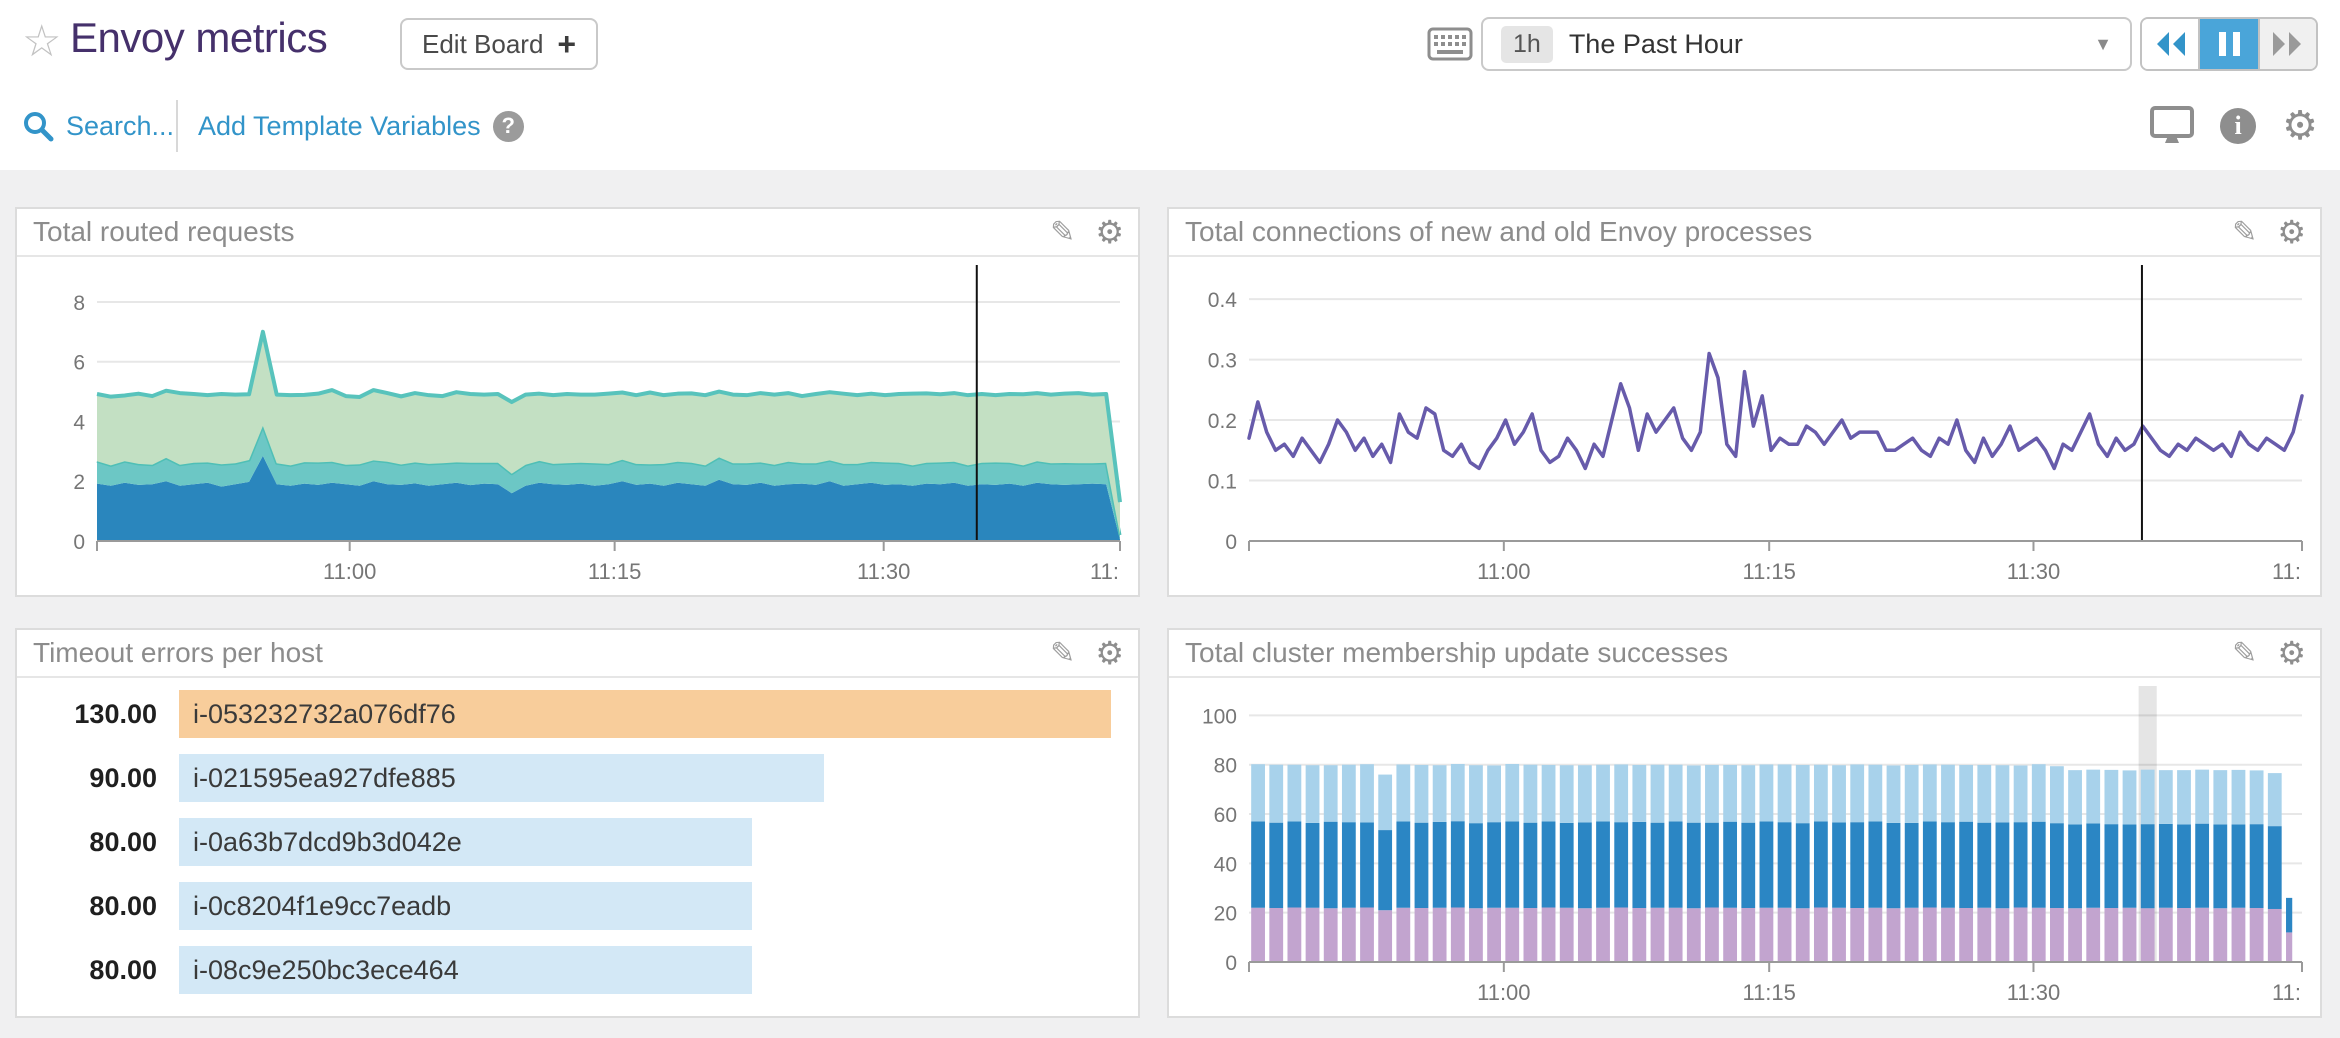 The width and height of the screenshot is (2340, 1038). I want to click on toplist-value: 90.00, so click(123, 777).